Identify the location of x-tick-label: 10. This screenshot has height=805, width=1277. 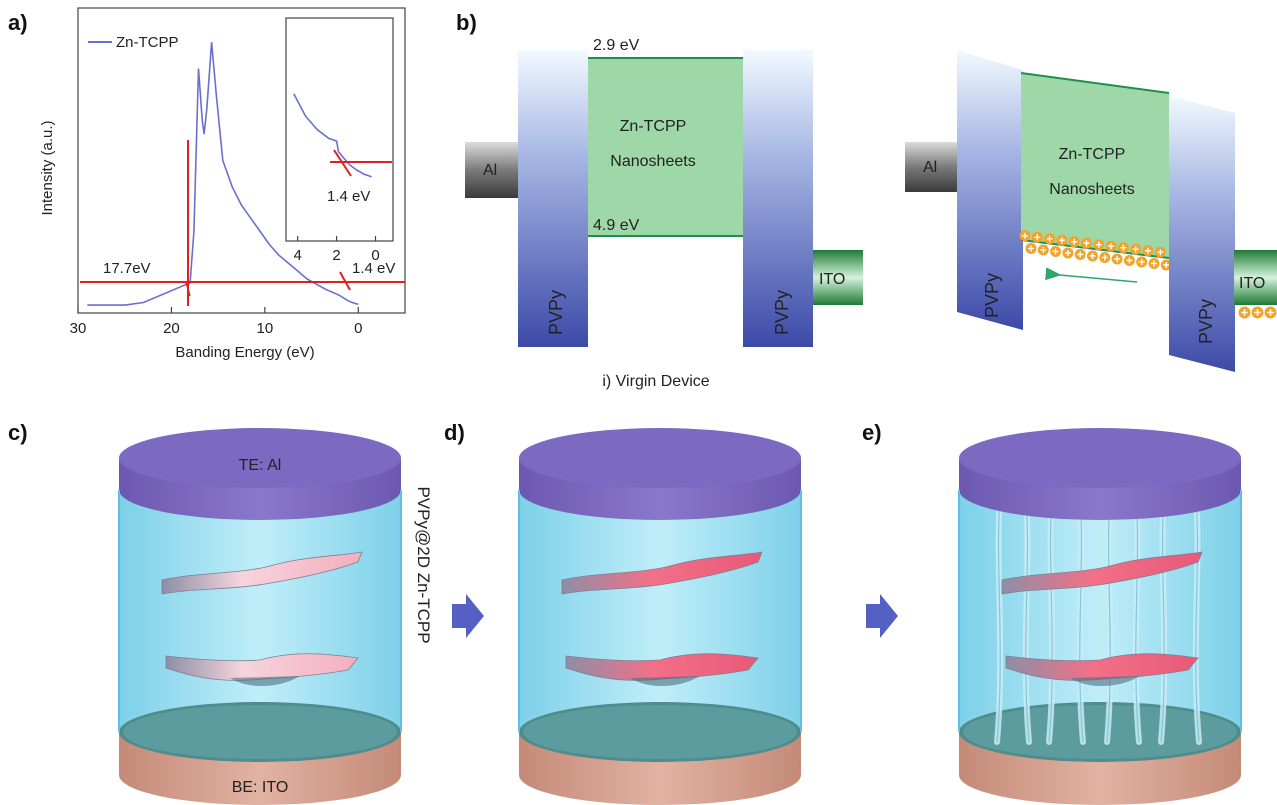
(265, 328).